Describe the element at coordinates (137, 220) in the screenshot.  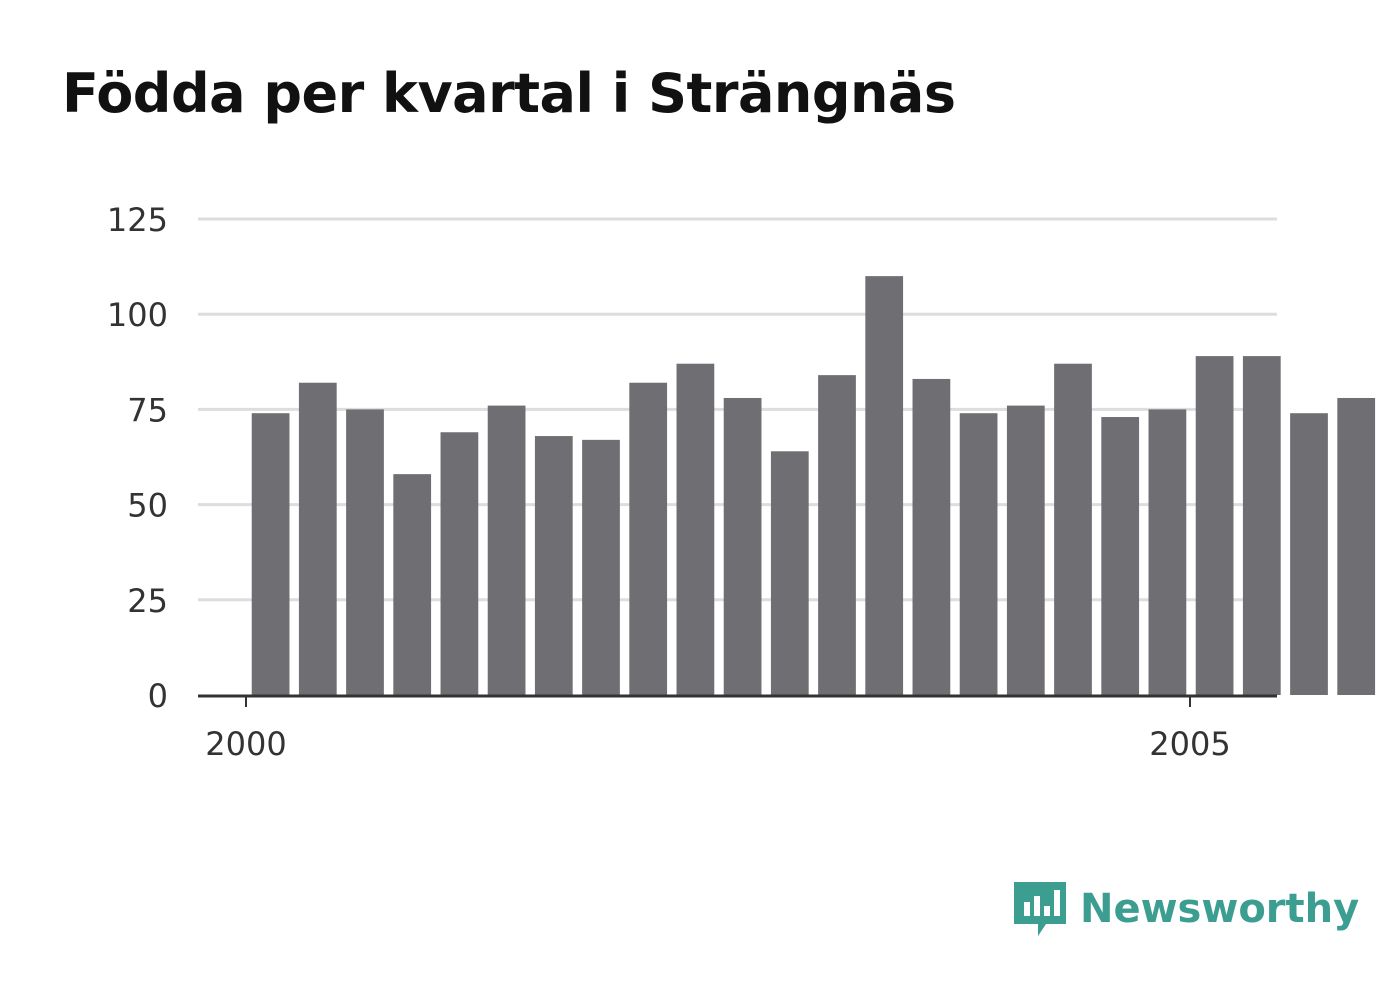
I see `y-tick-label: 125` at that location.